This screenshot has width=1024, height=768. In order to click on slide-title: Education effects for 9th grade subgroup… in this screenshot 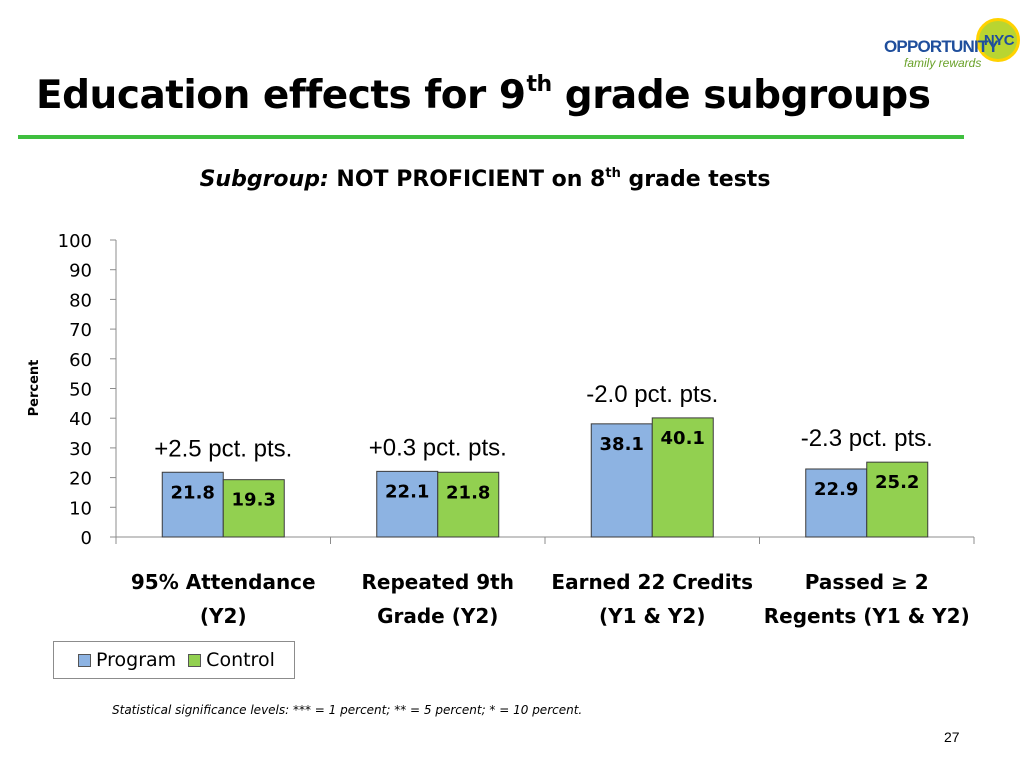, I will do `click(483, 95)`.